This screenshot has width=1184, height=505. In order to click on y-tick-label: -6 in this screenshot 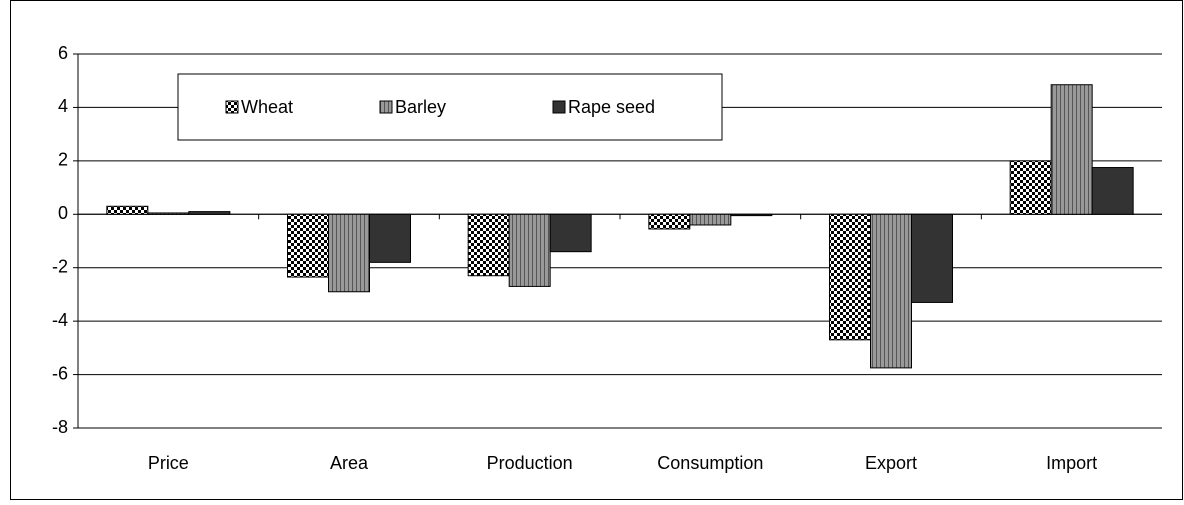, I will do `click(60, 373)`.